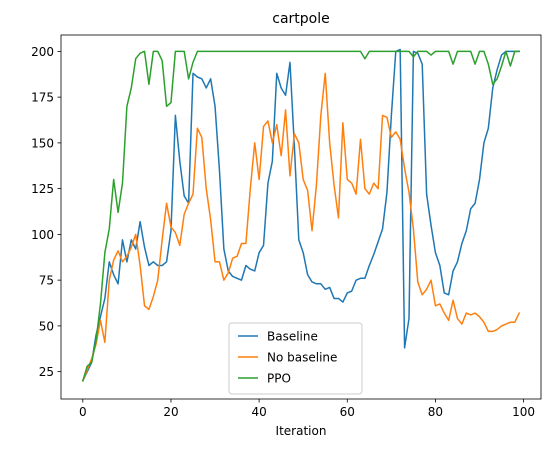  Describe the element at coordinates (46, 281) in the screenshot. I see `y-tick-label: 75` at that location.